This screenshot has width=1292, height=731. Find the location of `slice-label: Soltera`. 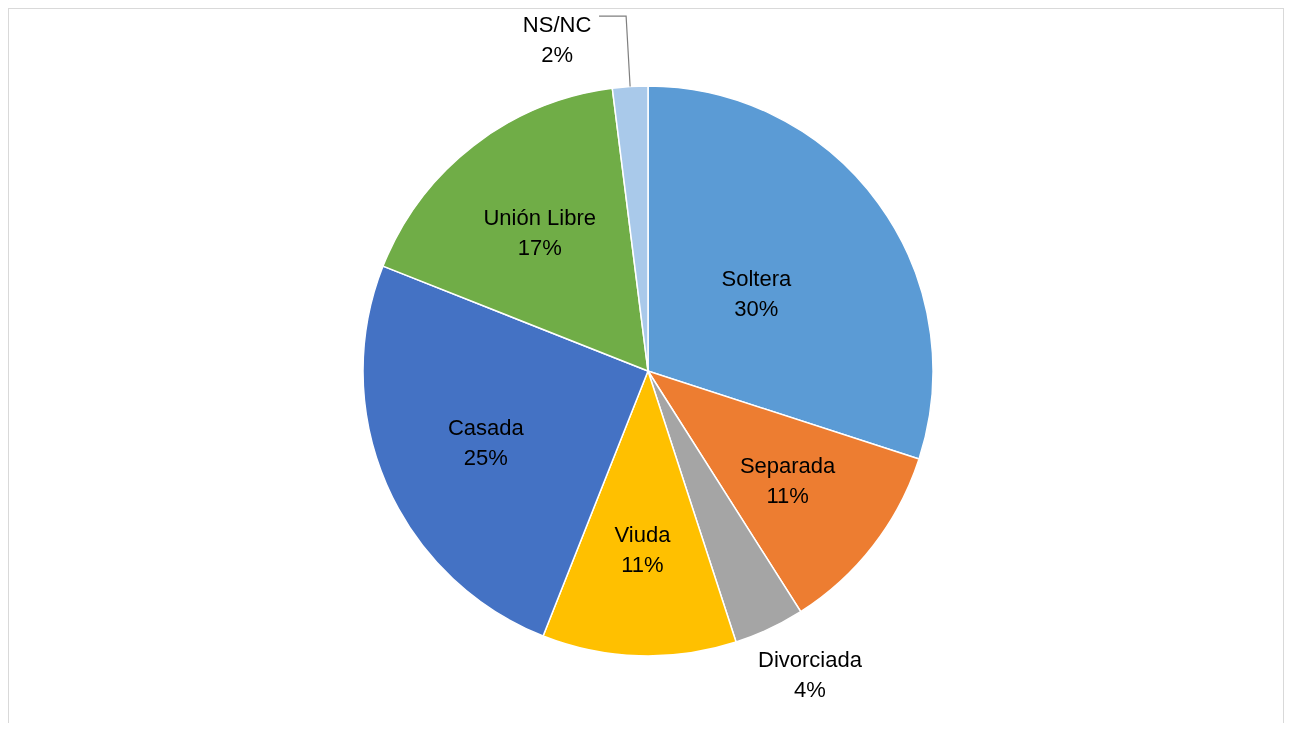

slice-label: Soltera is located at coordinates (756, 279).